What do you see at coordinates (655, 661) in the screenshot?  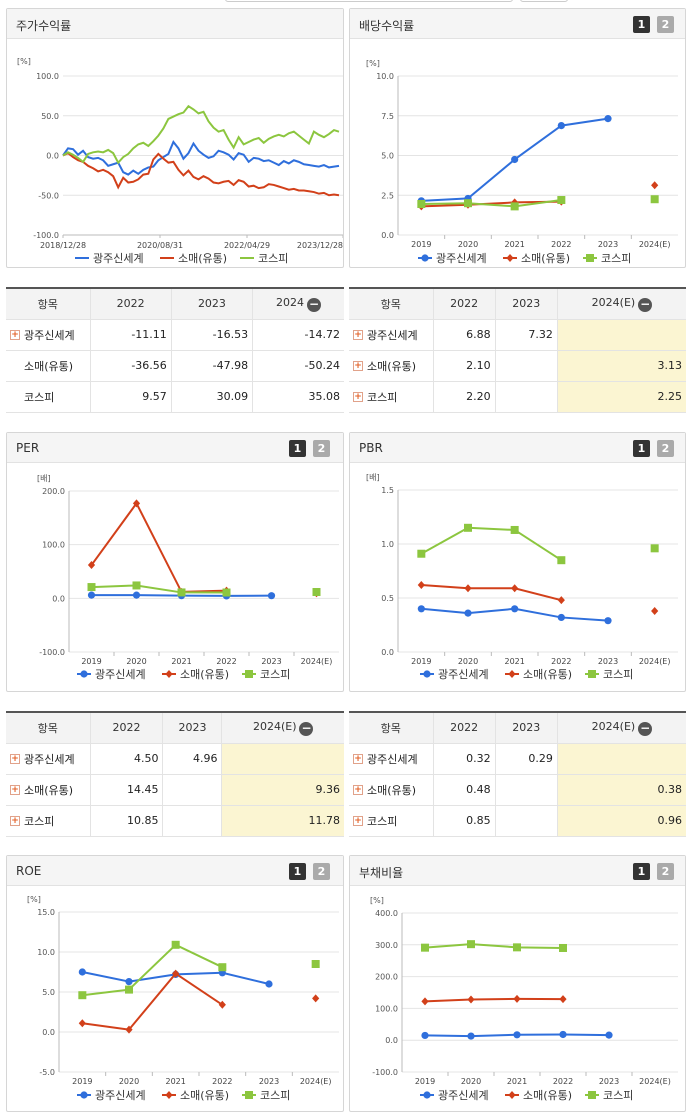 I see `x-tick-label: 2024(E)` at bounding box center [655, 661].